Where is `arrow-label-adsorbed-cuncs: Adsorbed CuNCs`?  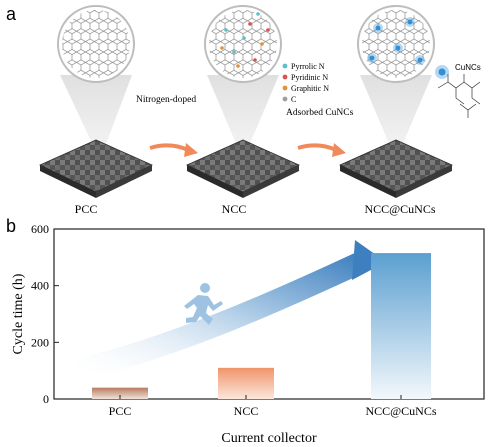 arrow-label-adsorbed-cuncs: Adsorbed CuNCs is located at coordinates (320, 113).